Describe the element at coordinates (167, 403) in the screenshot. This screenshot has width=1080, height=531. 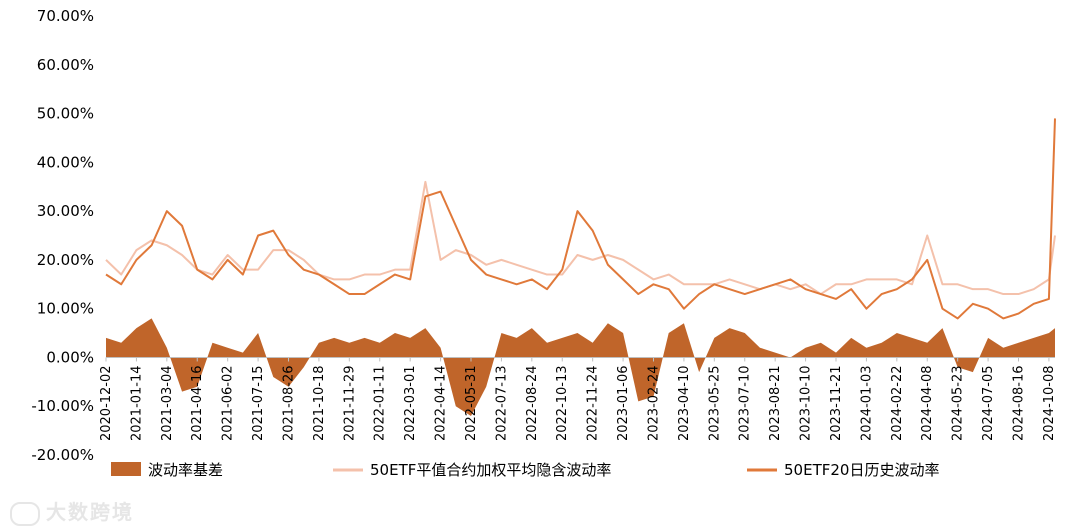
I see `x-tick-label: 2021-03-04` at that location.